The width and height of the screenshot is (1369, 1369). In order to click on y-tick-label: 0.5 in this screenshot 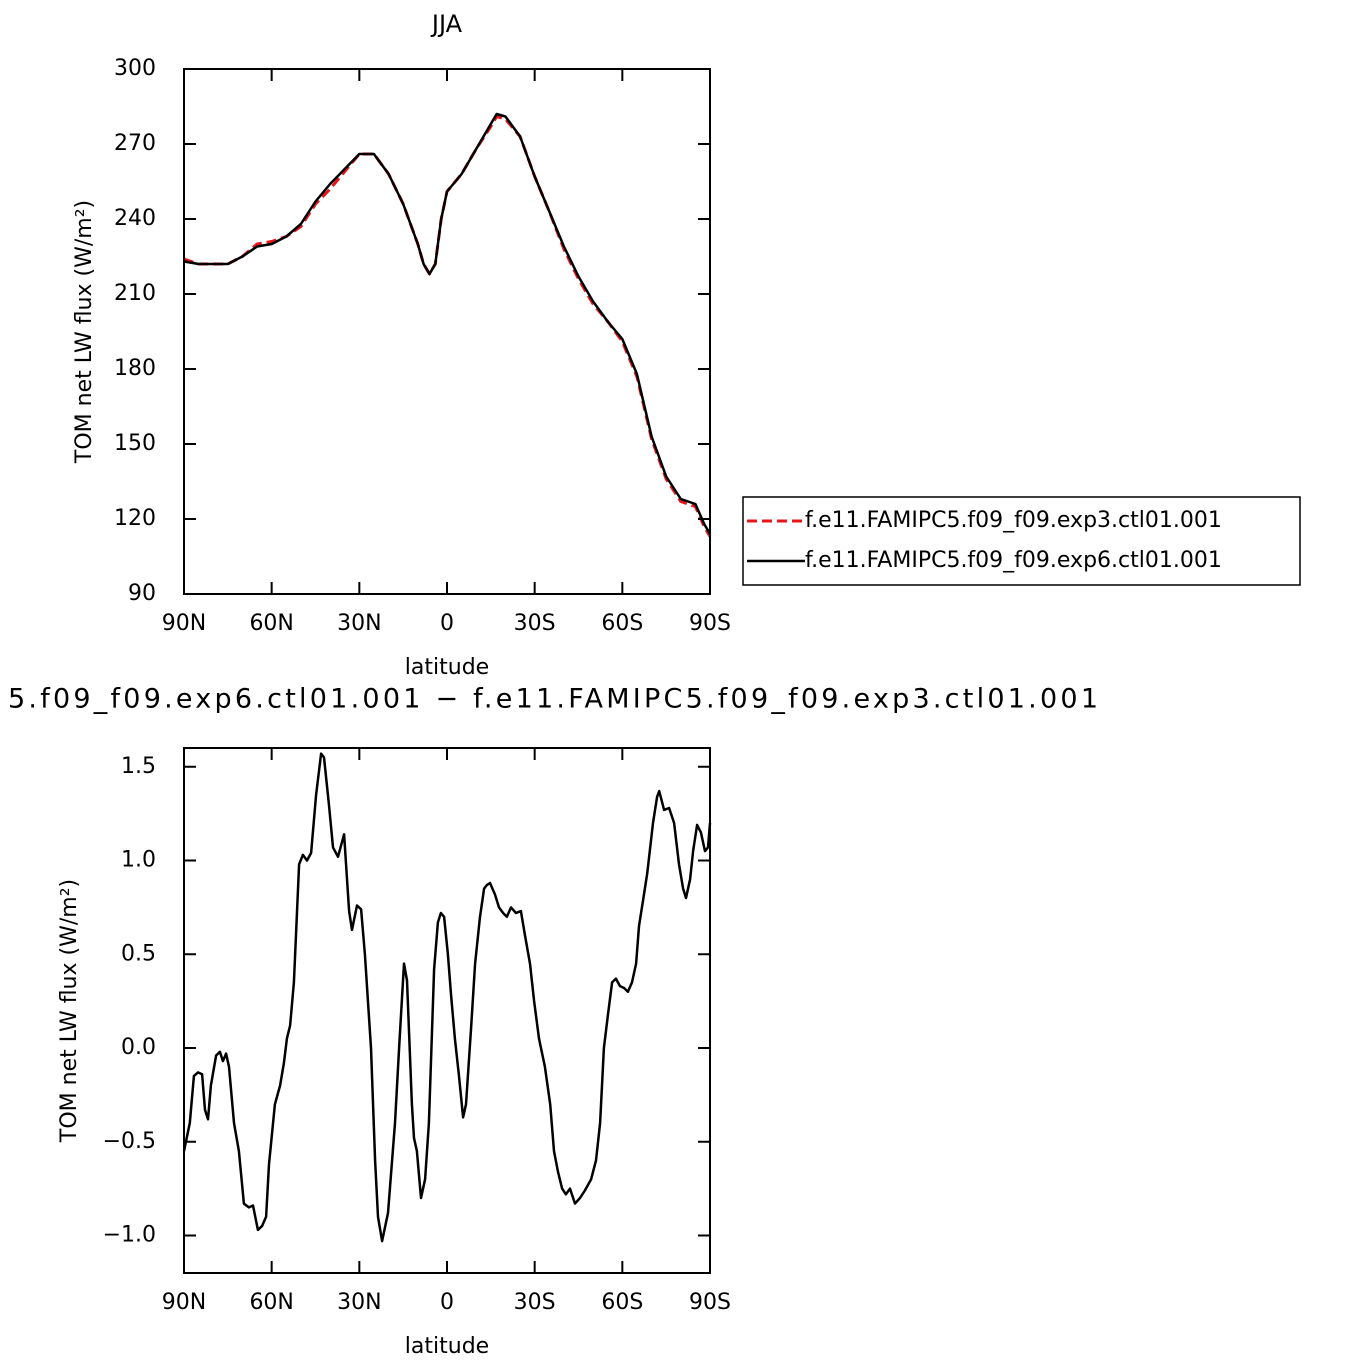, I will do `click(138, 953)`.